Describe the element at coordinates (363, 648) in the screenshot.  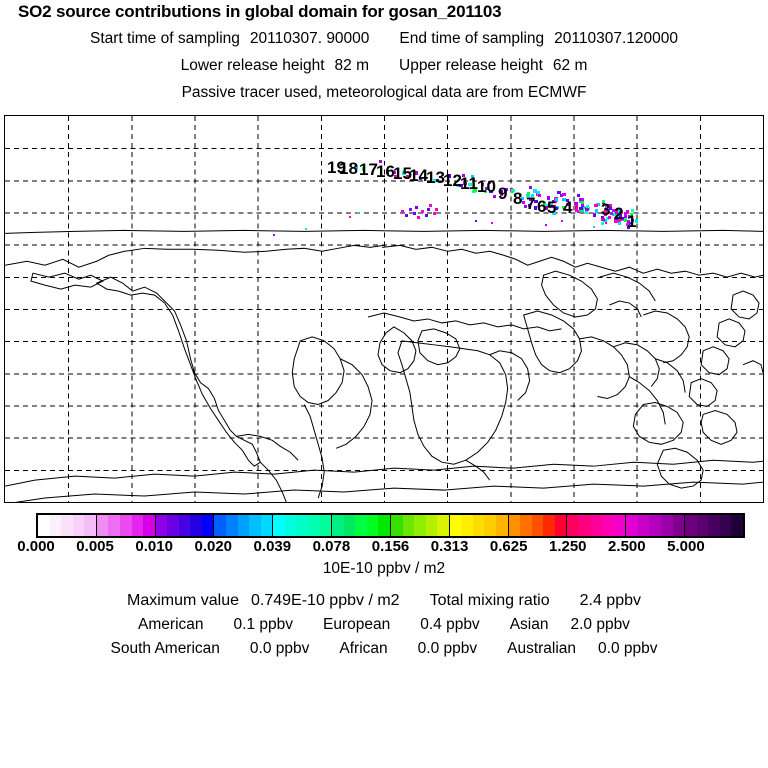
I see `region-african-label: African` at that location.